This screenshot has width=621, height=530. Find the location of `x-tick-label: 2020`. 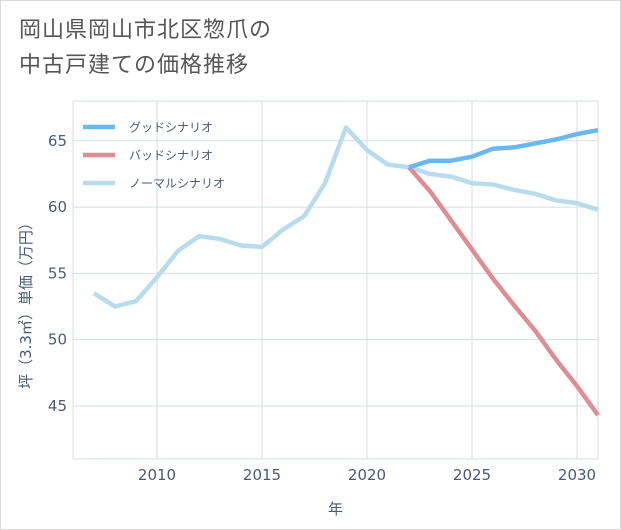

x-tick-label: 2020 is located at coordinates (367, 475).